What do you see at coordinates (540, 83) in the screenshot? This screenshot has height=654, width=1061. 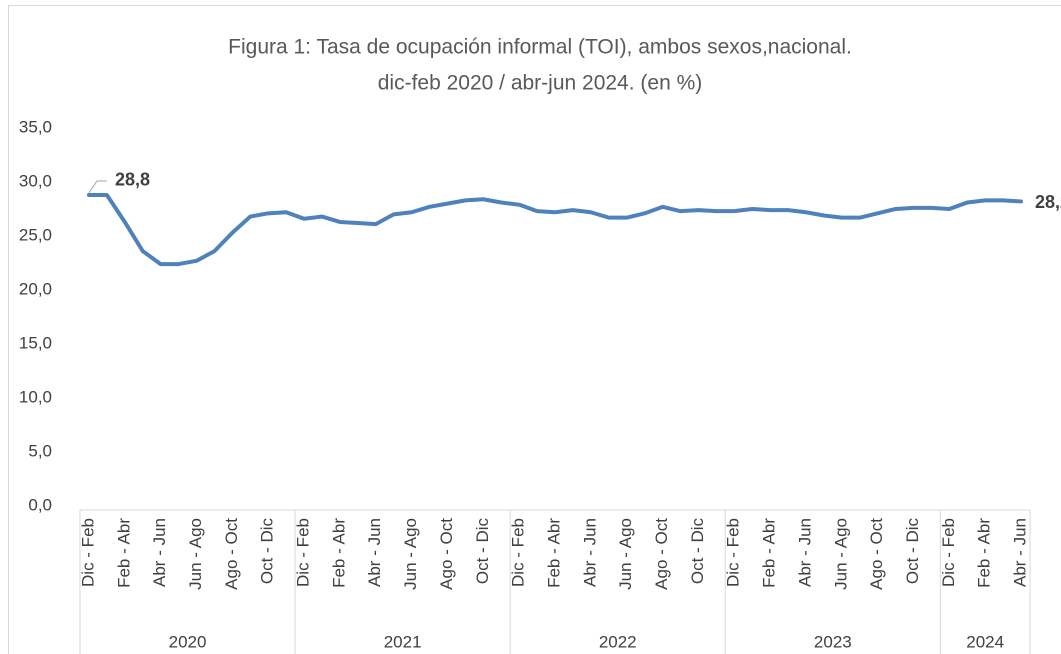 I see `chart-subtitle: dic-feb 2020 / abr-jun 2024. (en %)` at bounding box center [540, 83].